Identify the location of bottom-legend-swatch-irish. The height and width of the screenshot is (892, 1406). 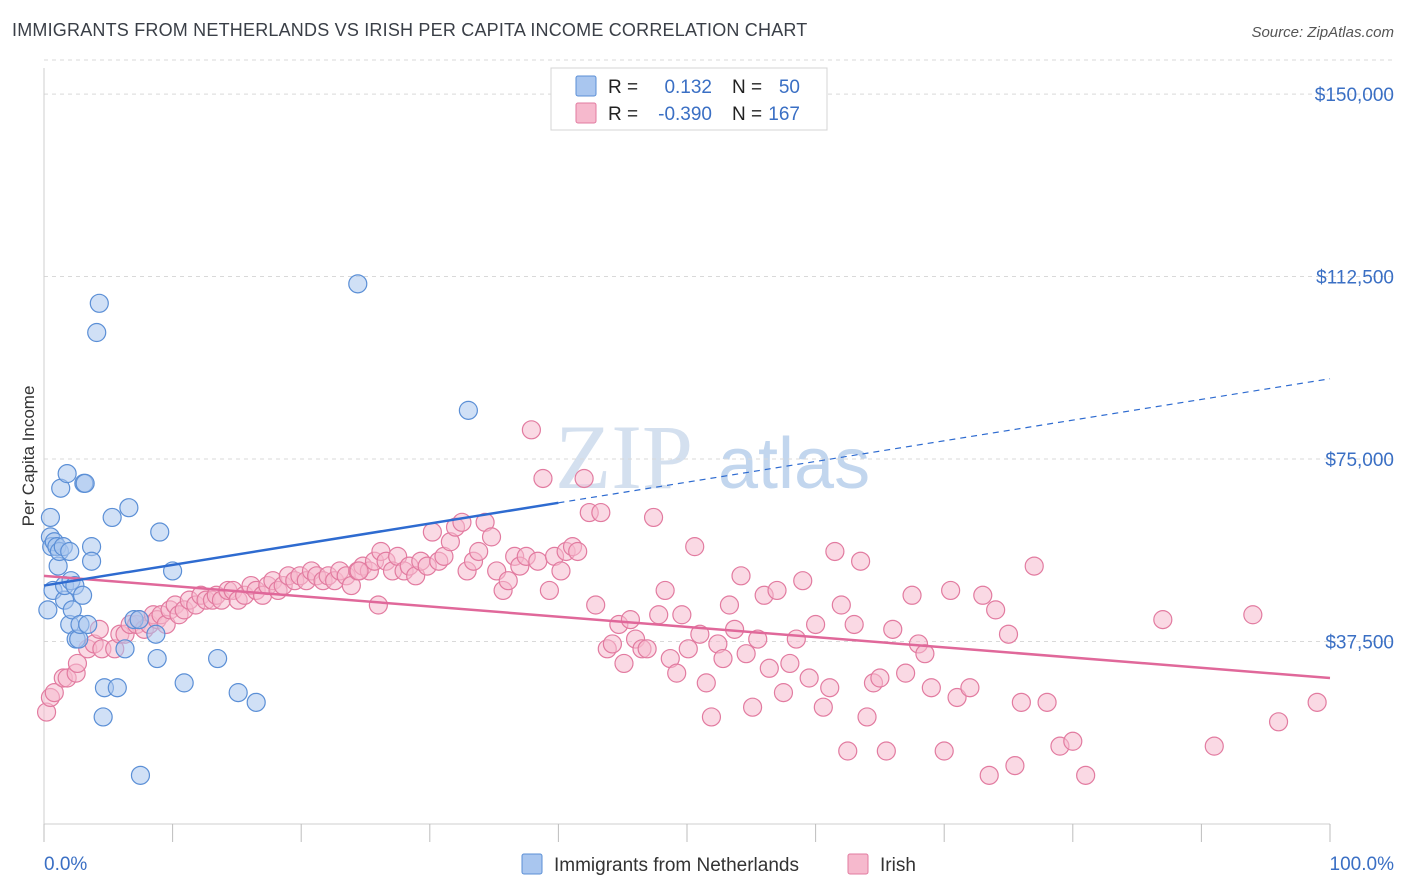
(858, 864).